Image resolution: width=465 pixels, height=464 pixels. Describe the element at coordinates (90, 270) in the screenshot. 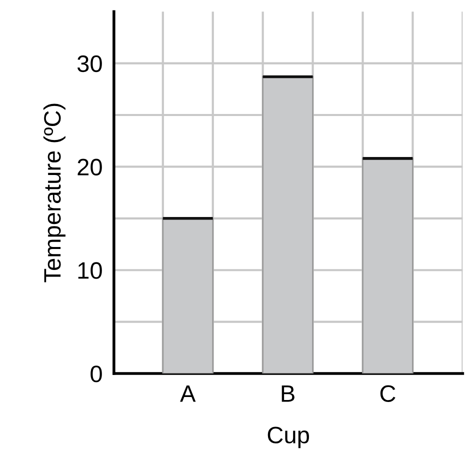

I see `y-tick-label: 10` at that location.